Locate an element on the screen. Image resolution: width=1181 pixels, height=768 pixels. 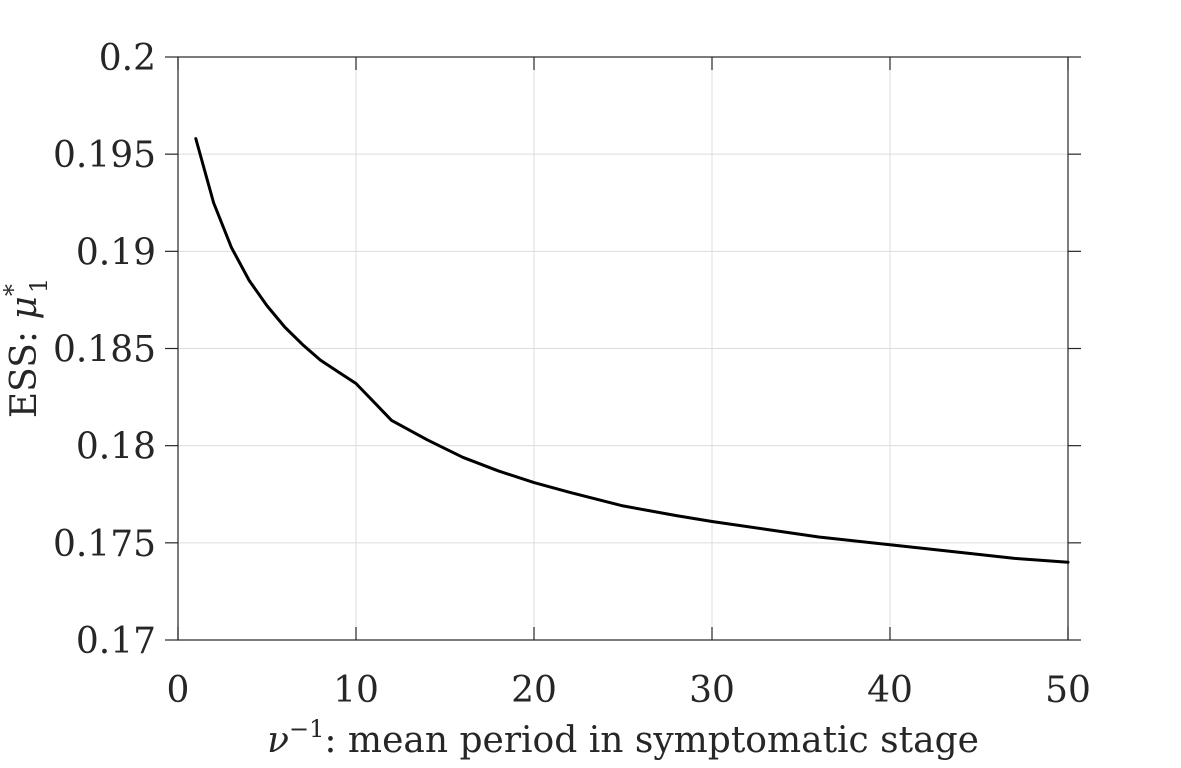
x-tick-label: 50 is located at coordinates (1068, 690).